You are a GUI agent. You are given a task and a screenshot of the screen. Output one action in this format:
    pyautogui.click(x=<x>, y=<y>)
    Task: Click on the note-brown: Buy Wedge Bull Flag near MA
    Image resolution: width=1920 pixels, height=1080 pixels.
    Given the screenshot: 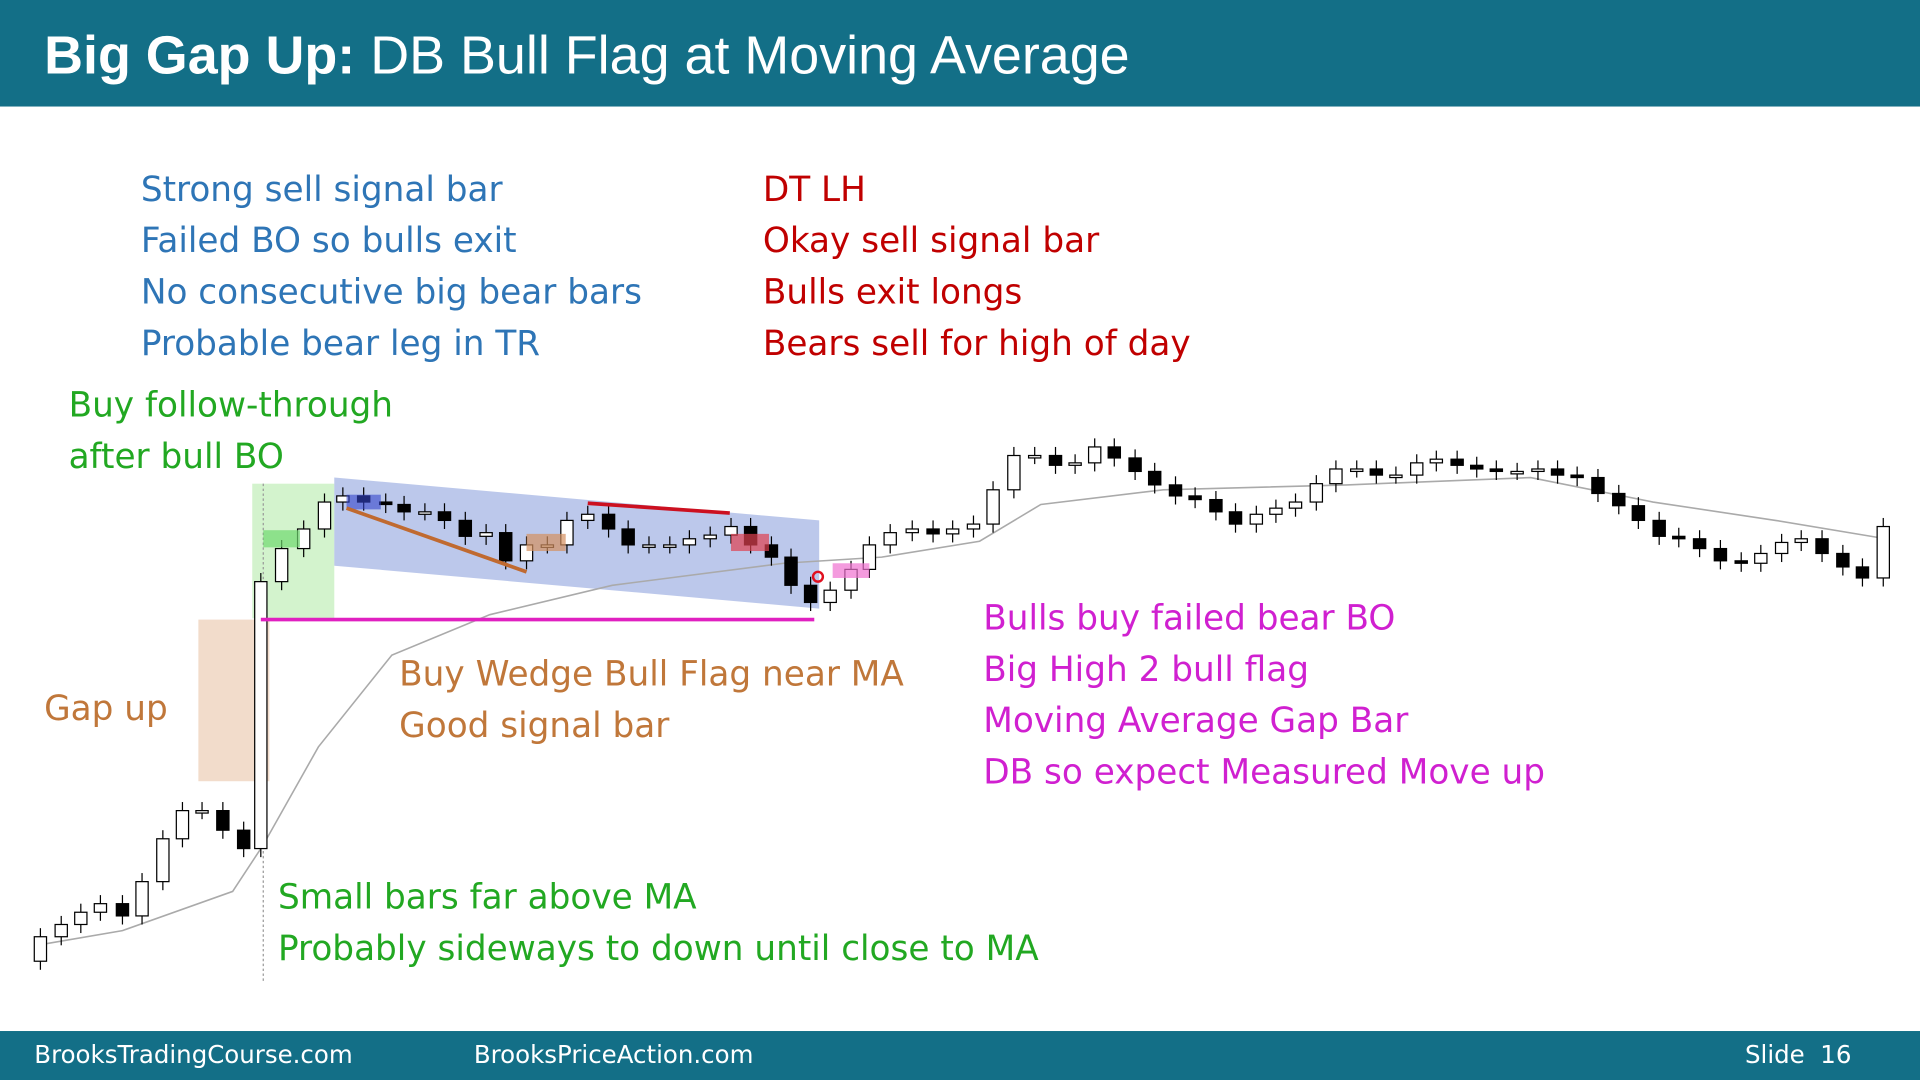 What is the action you would take?
    pyautogui.click(x=651, y=675)
    